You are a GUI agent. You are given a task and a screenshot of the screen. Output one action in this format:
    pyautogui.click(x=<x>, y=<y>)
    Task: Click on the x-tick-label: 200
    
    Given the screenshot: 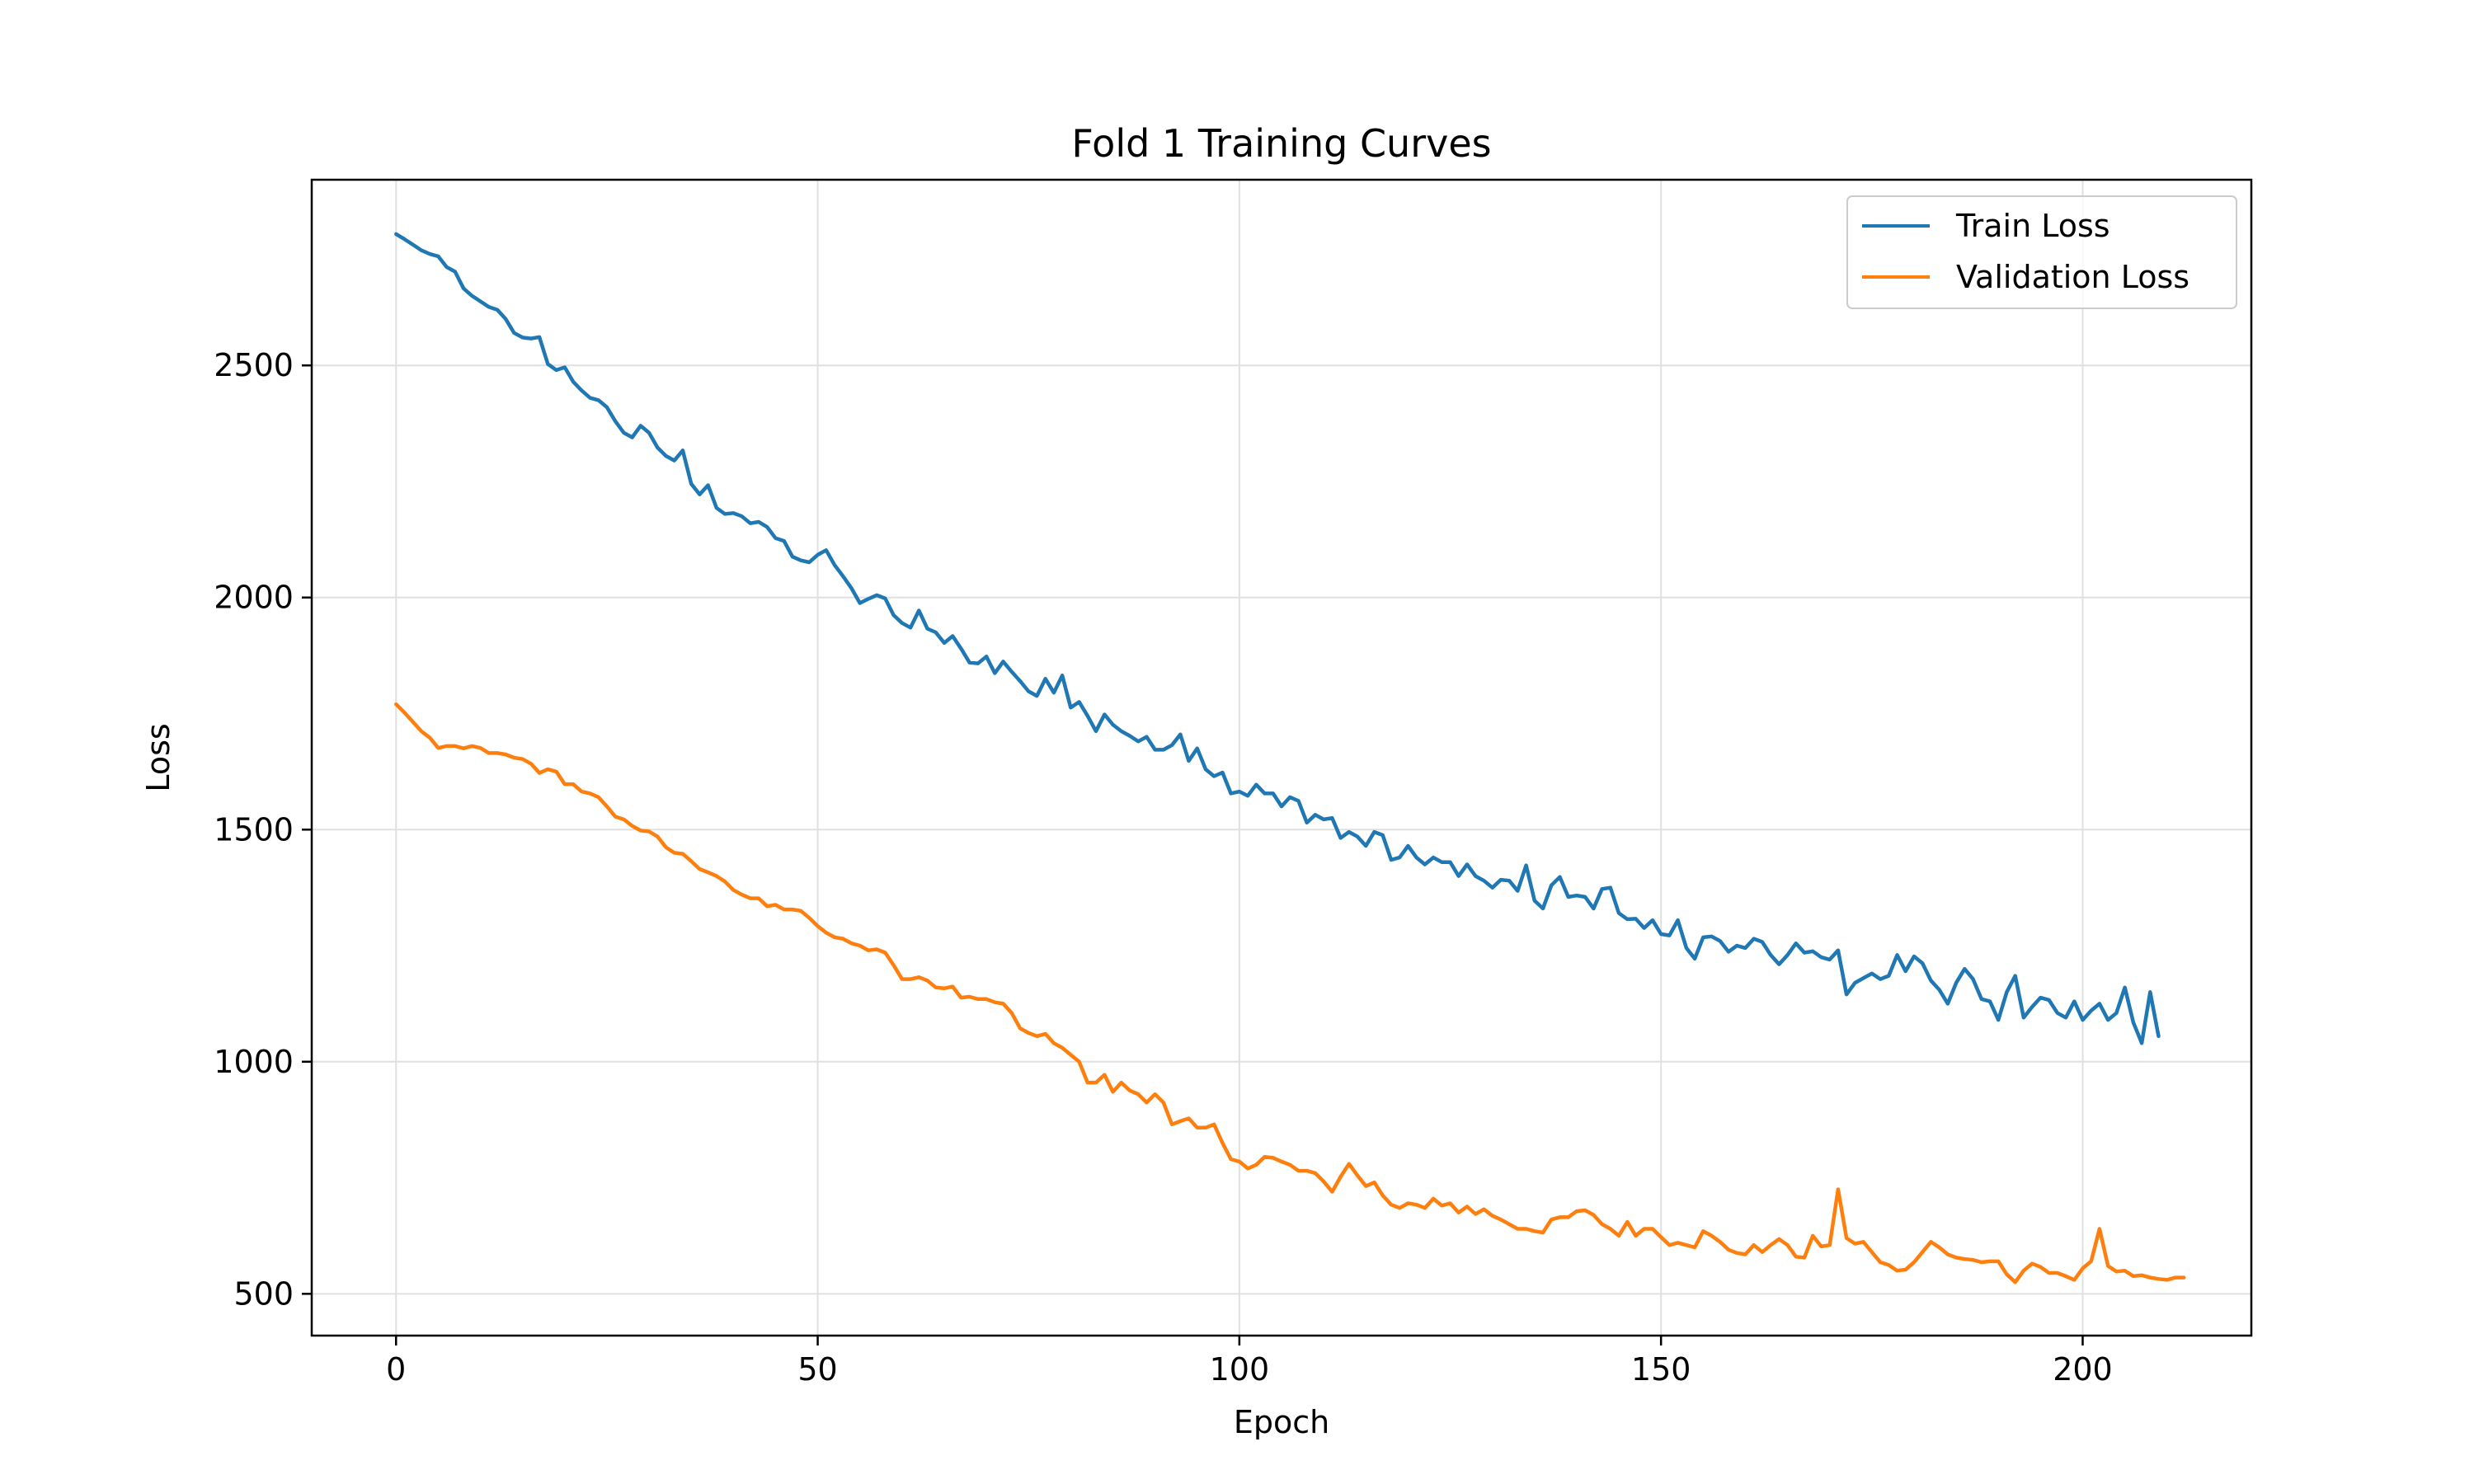 What is the action you would take?
    pyautogui.click(x=2083, y=1369)
    